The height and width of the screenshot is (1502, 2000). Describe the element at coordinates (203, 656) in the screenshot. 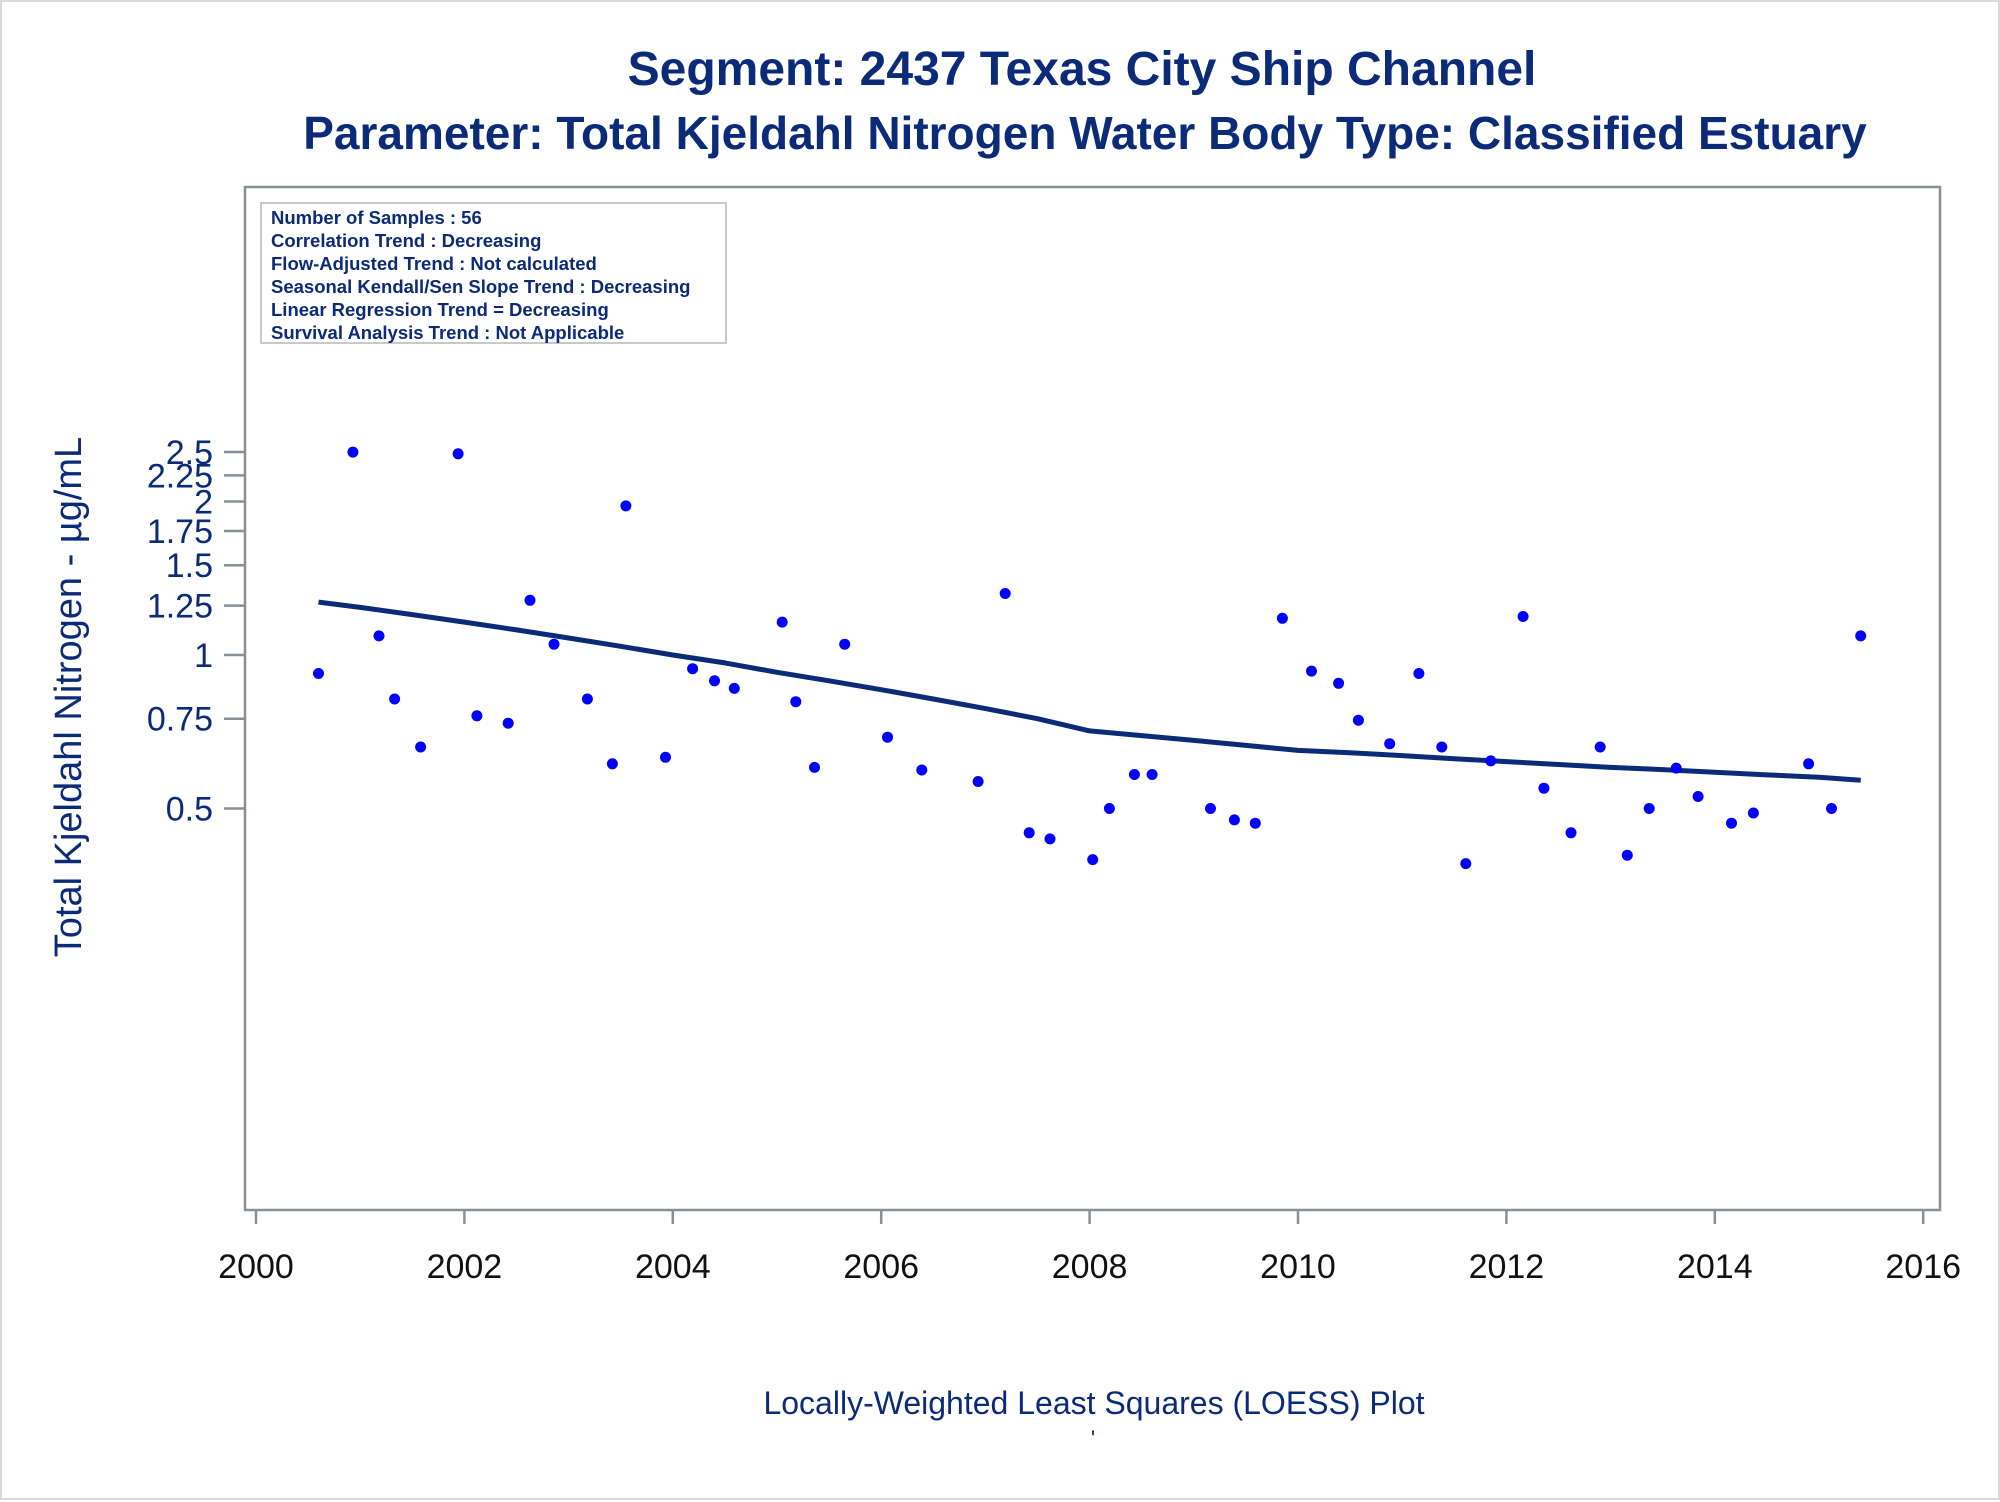

I see `y-tick-label: 1` at that location.